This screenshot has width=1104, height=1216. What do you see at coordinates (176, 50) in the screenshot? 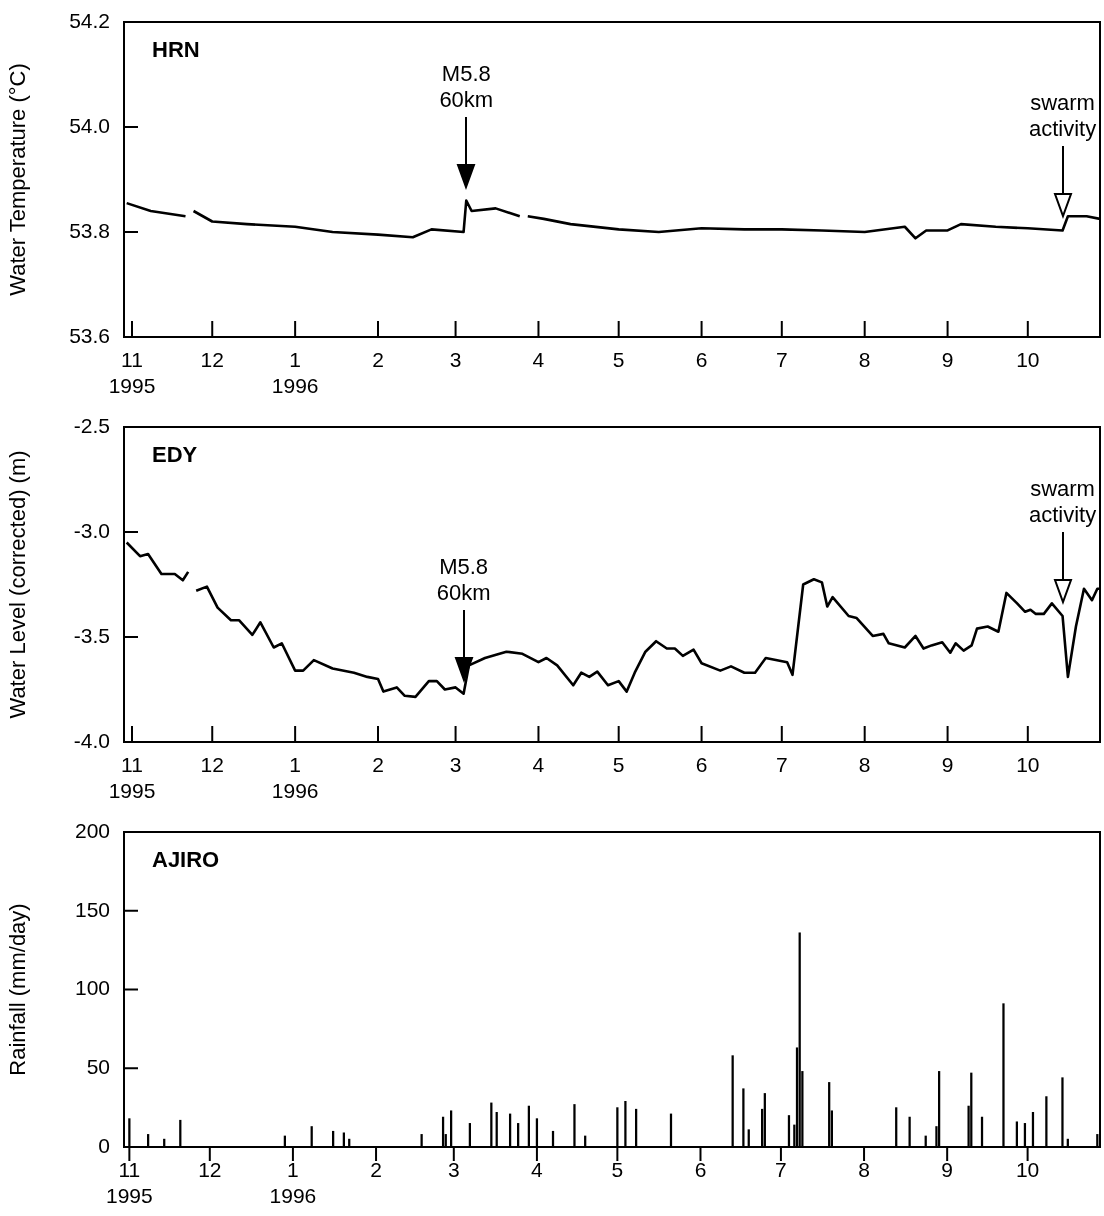
I see `text: HRN` at bounding box center [176, 50].